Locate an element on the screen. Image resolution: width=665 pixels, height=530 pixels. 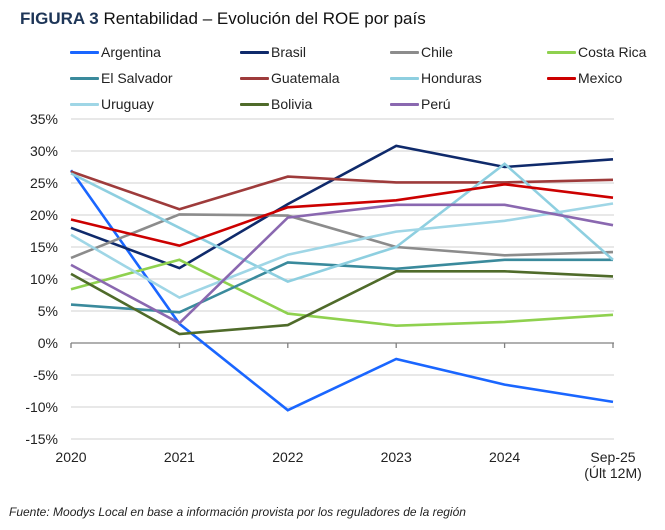
legend-label: Perú is located at coordinates (436, 104).